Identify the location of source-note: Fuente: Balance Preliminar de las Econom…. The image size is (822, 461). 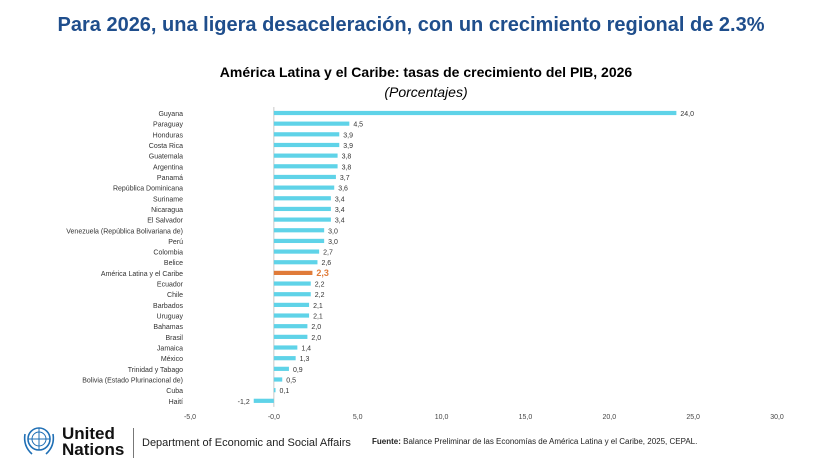
(534, 441).